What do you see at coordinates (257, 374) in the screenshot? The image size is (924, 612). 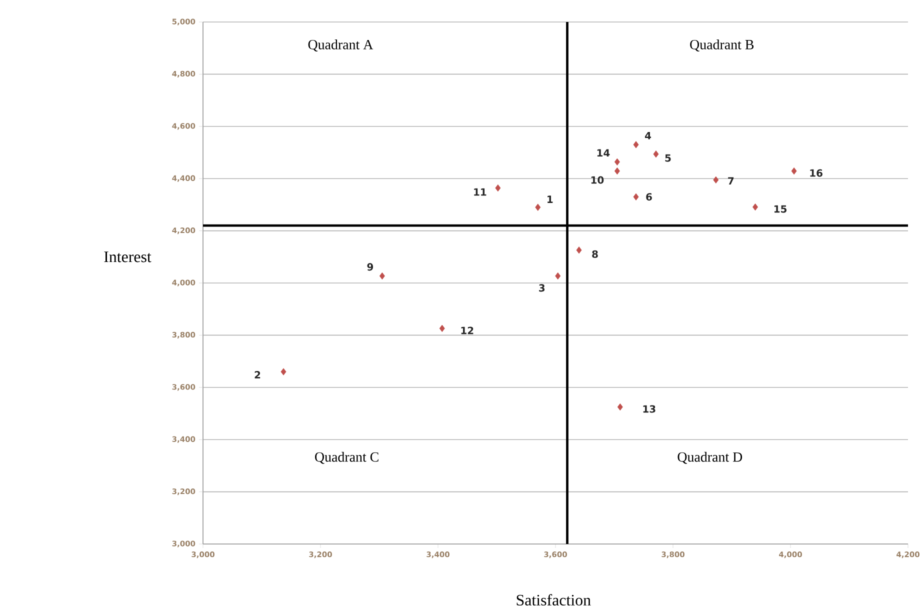 I see `annotation: 2` at bounding box center [257, 374].